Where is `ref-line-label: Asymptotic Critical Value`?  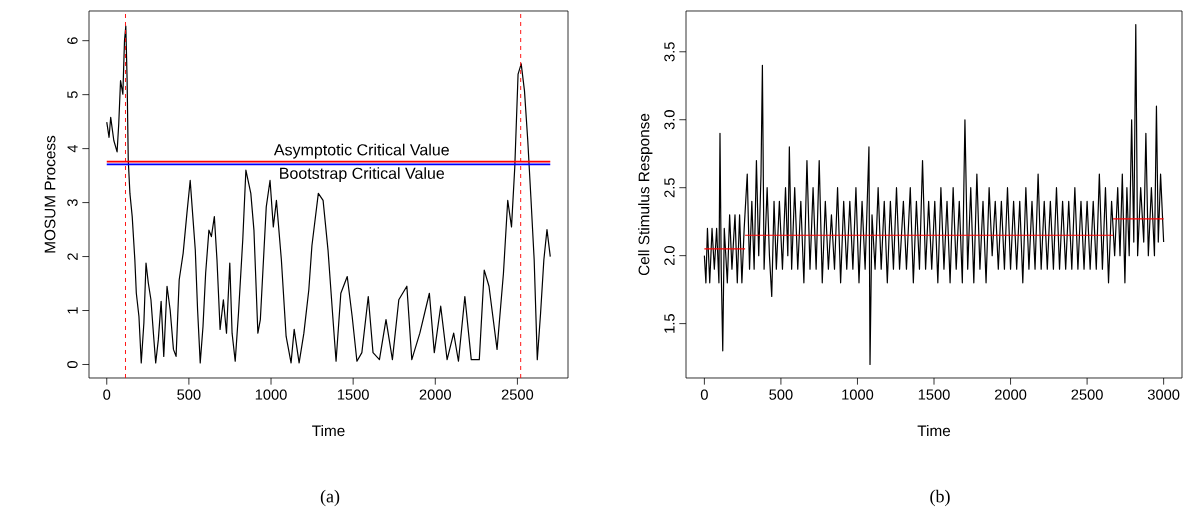 ref-line-label: Asymptotic Critical Value is located at coordinates (361, 151).